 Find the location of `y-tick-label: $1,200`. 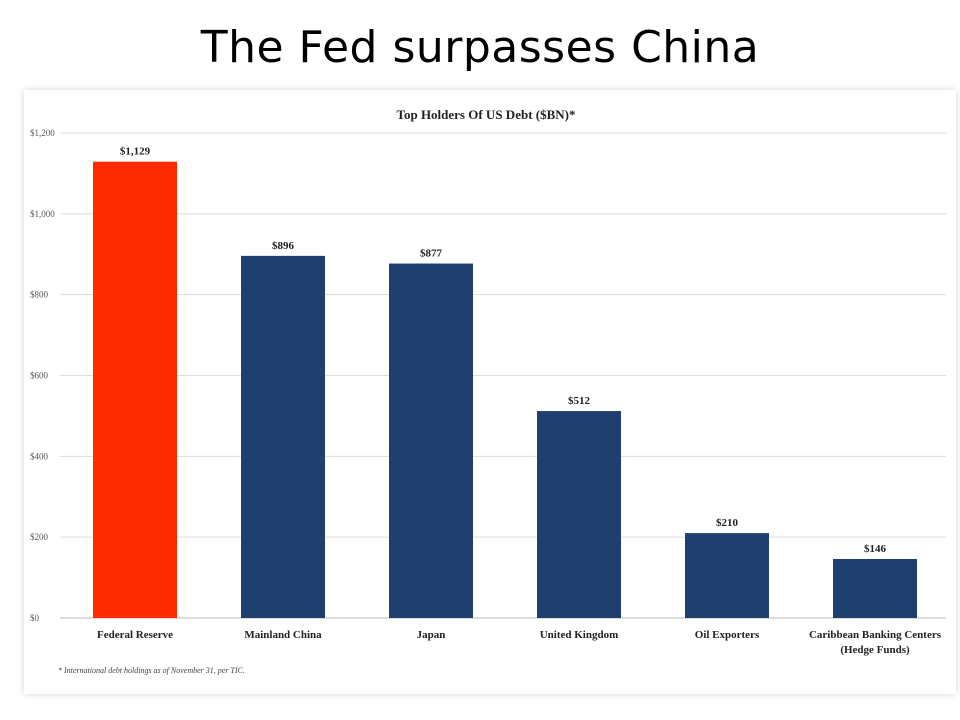

y-tick-label: $1,200 is located at coordinates (42, 133).